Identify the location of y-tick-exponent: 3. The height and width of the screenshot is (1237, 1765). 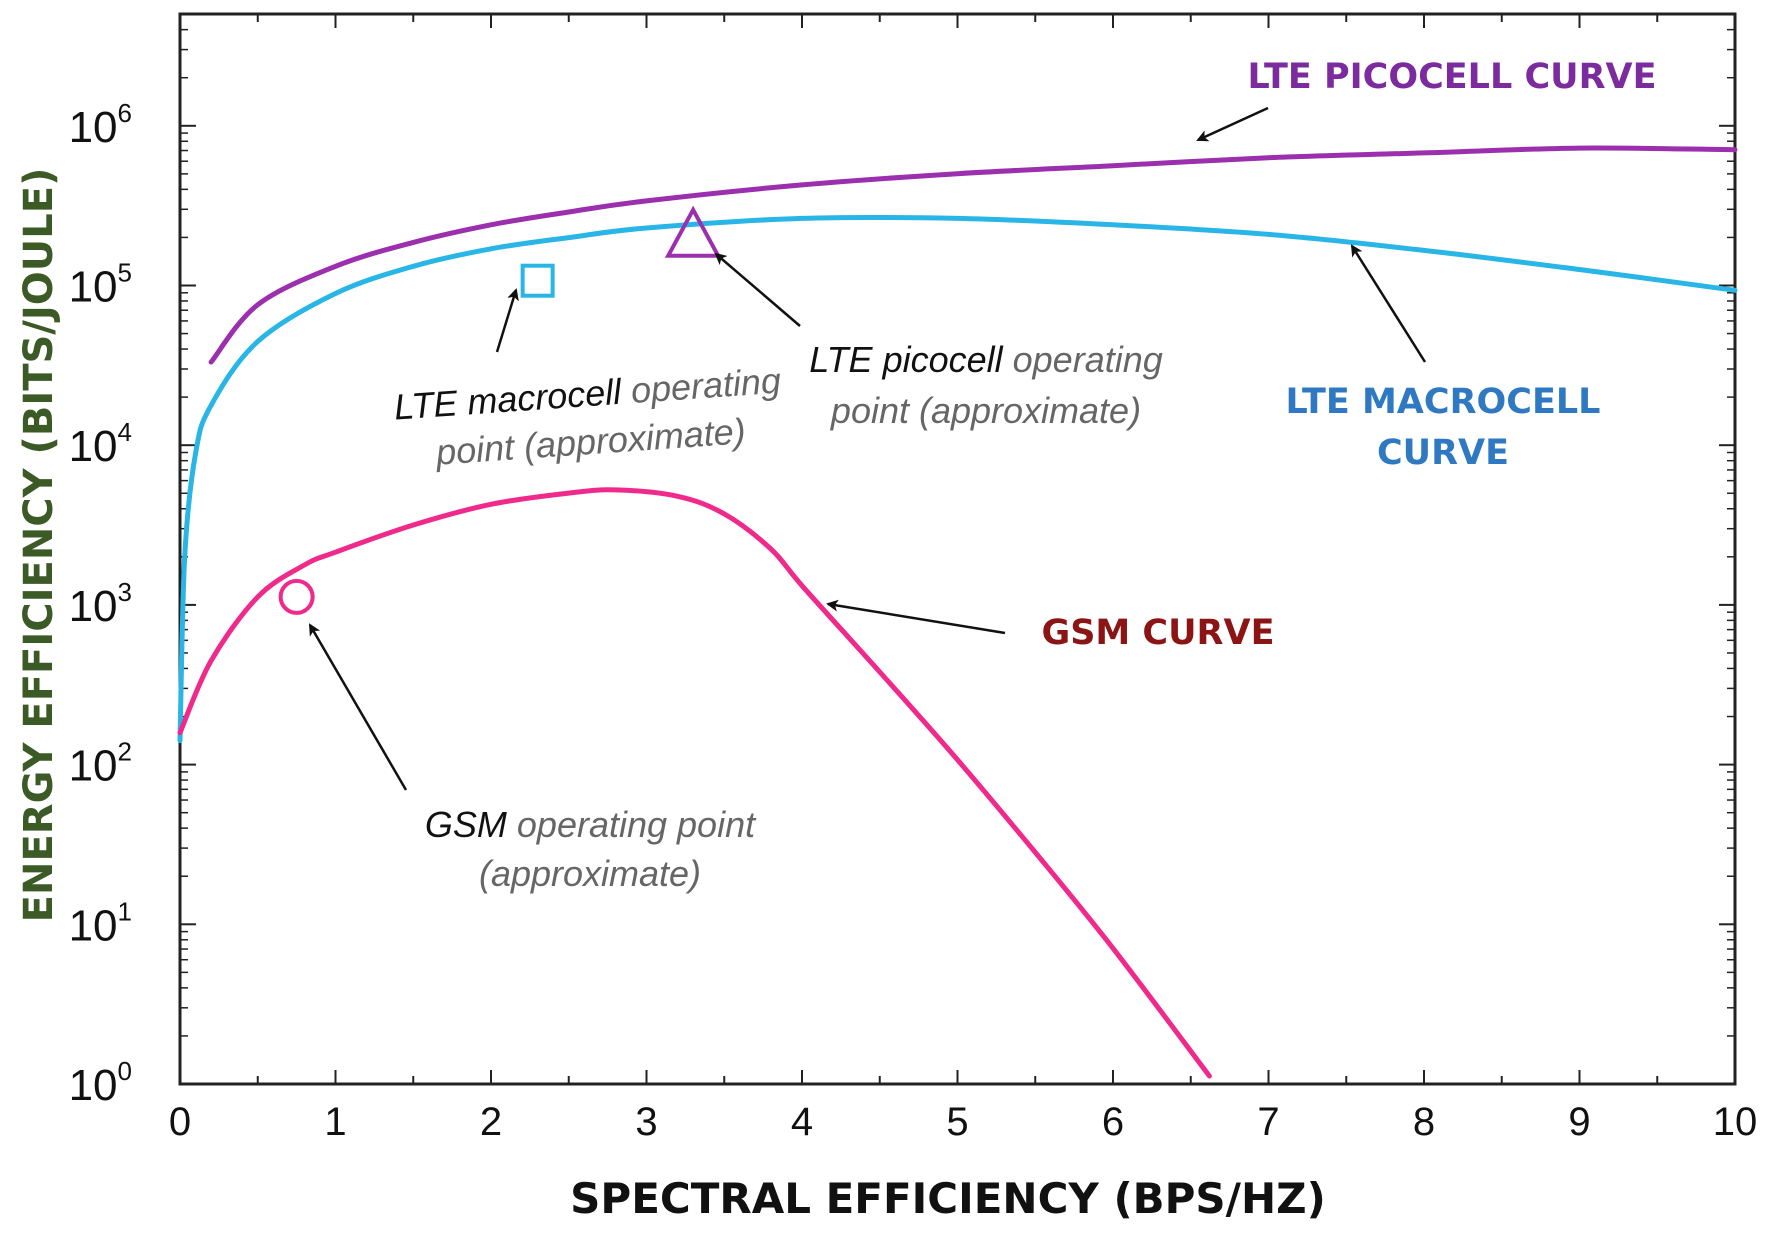
(125, 592).